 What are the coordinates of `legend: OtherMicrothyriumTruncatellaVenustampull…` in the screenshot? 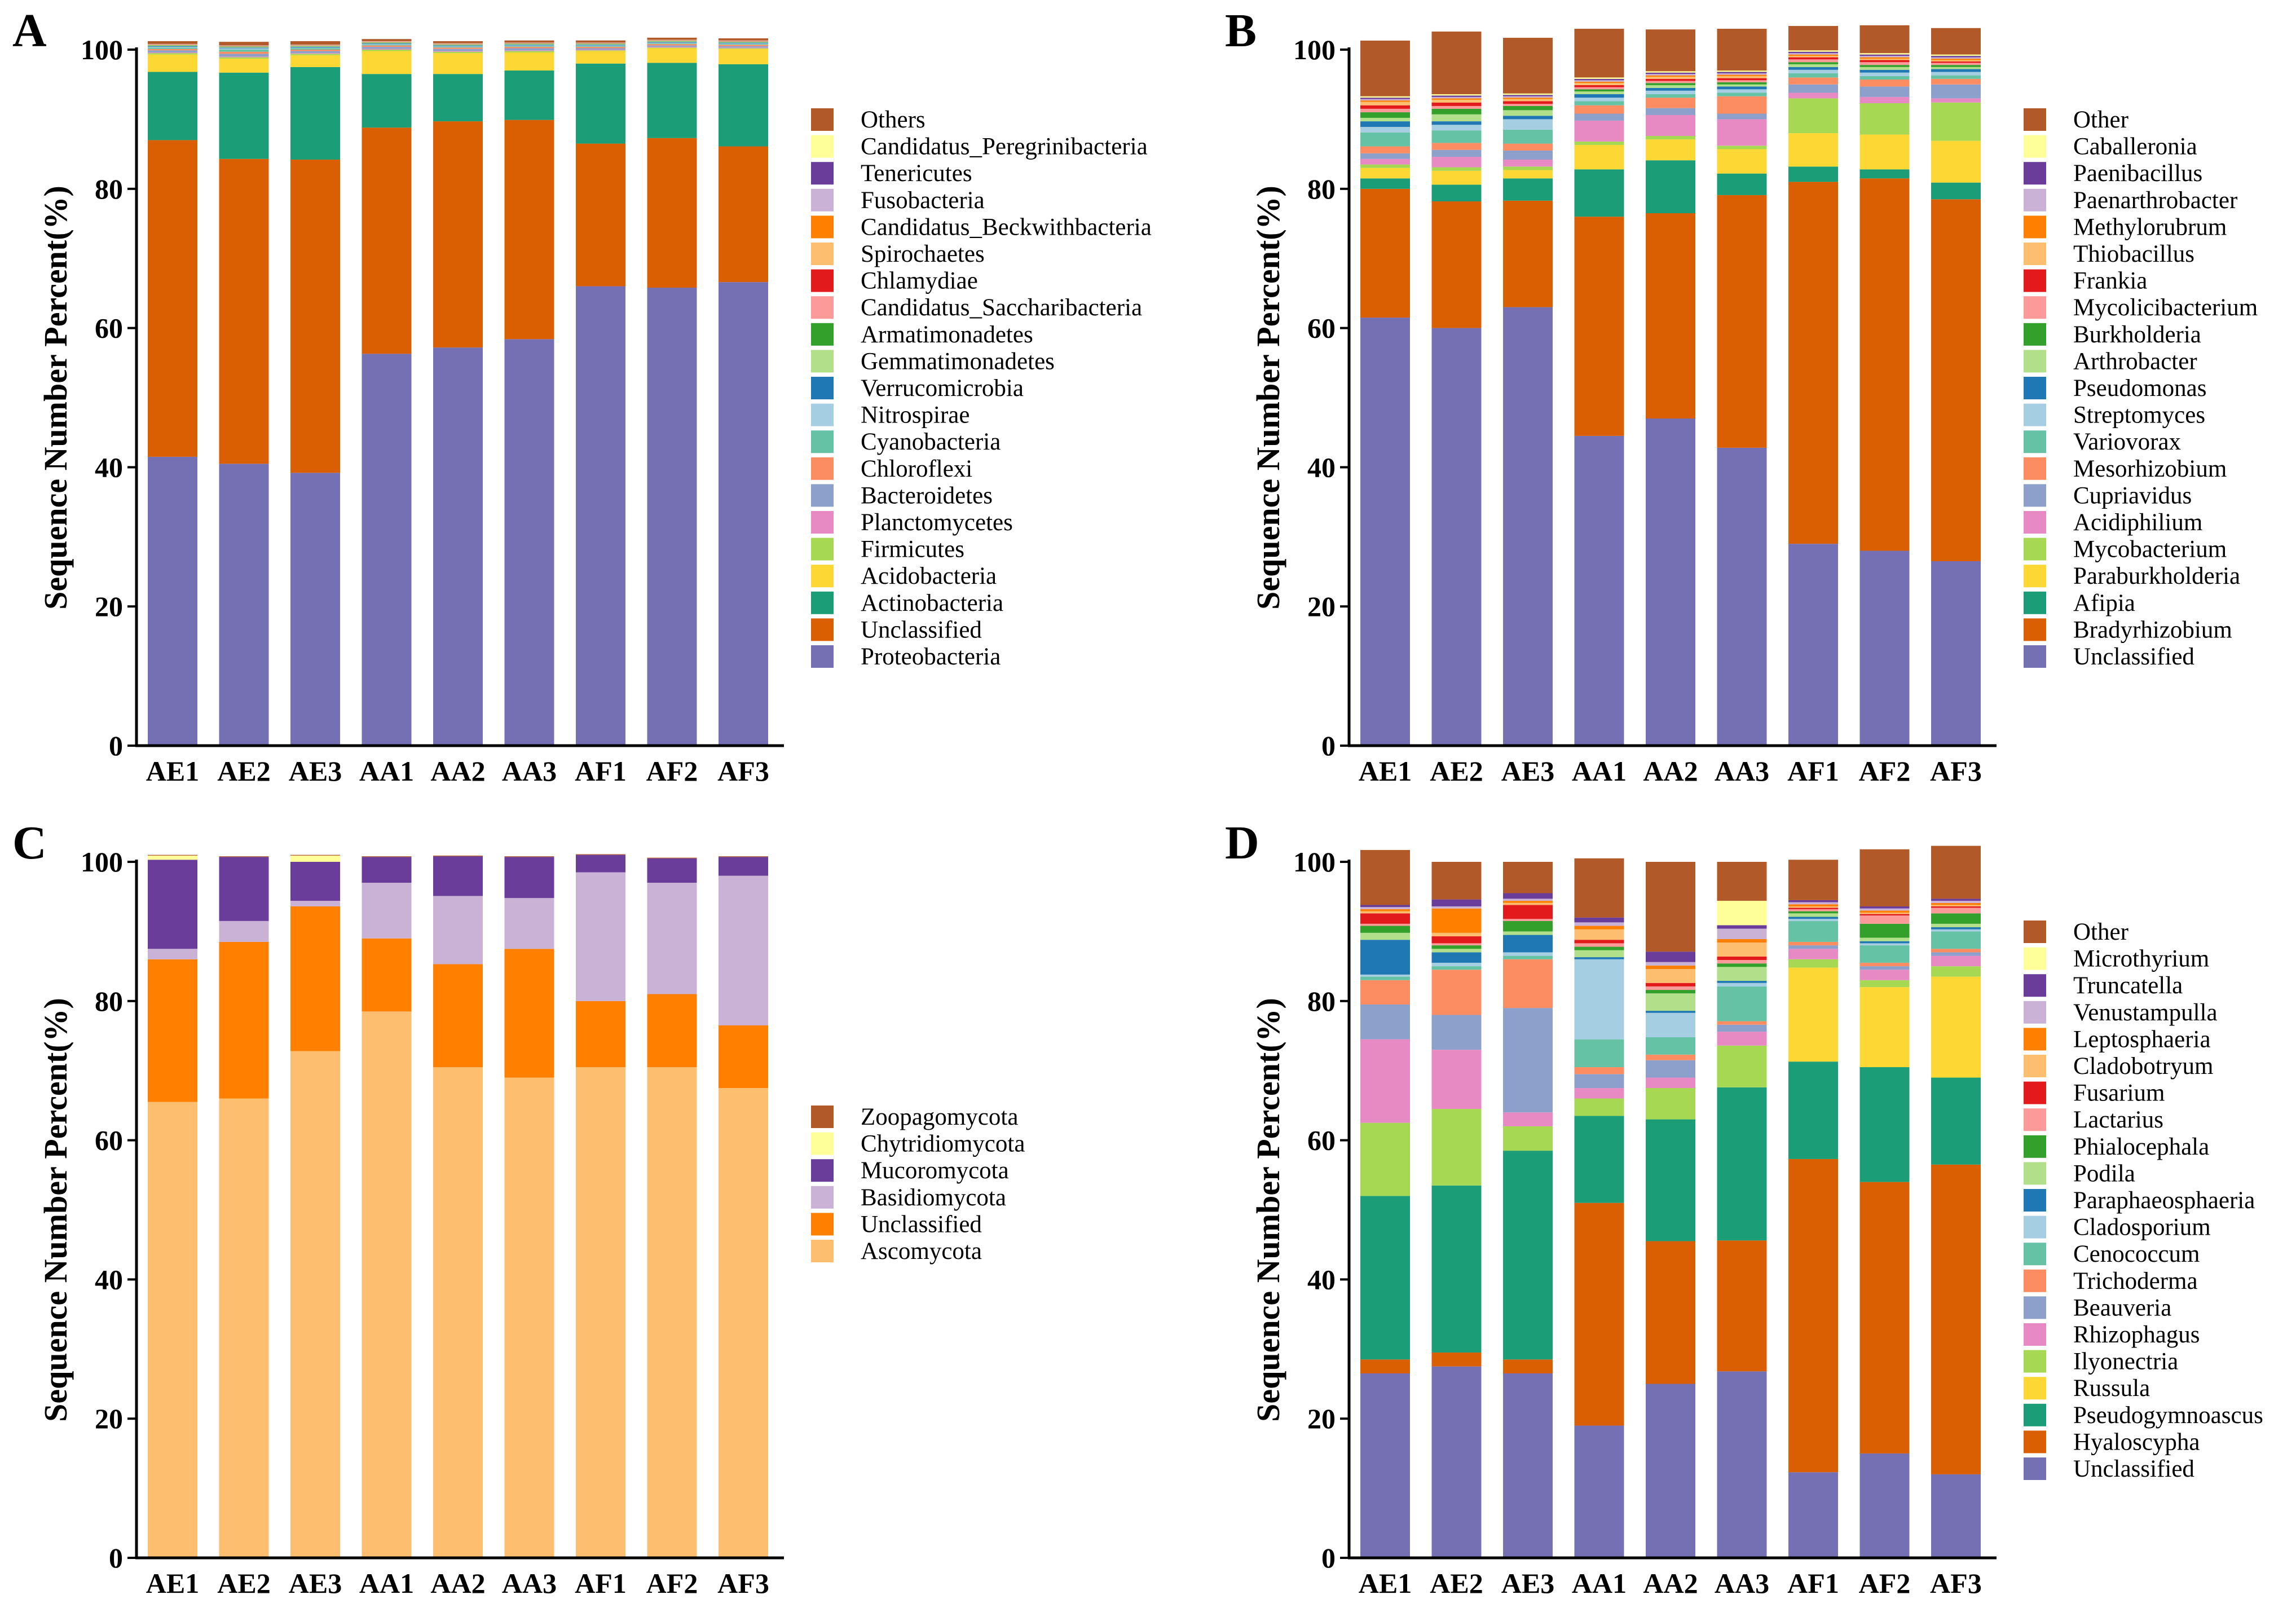 It's located at (2143, 1200).